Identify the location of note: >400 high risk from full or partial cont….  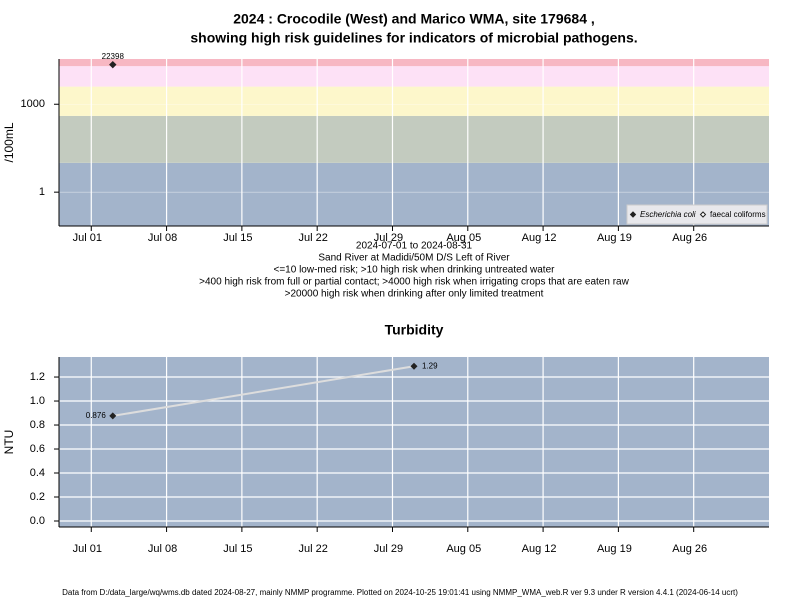
(414, 282).